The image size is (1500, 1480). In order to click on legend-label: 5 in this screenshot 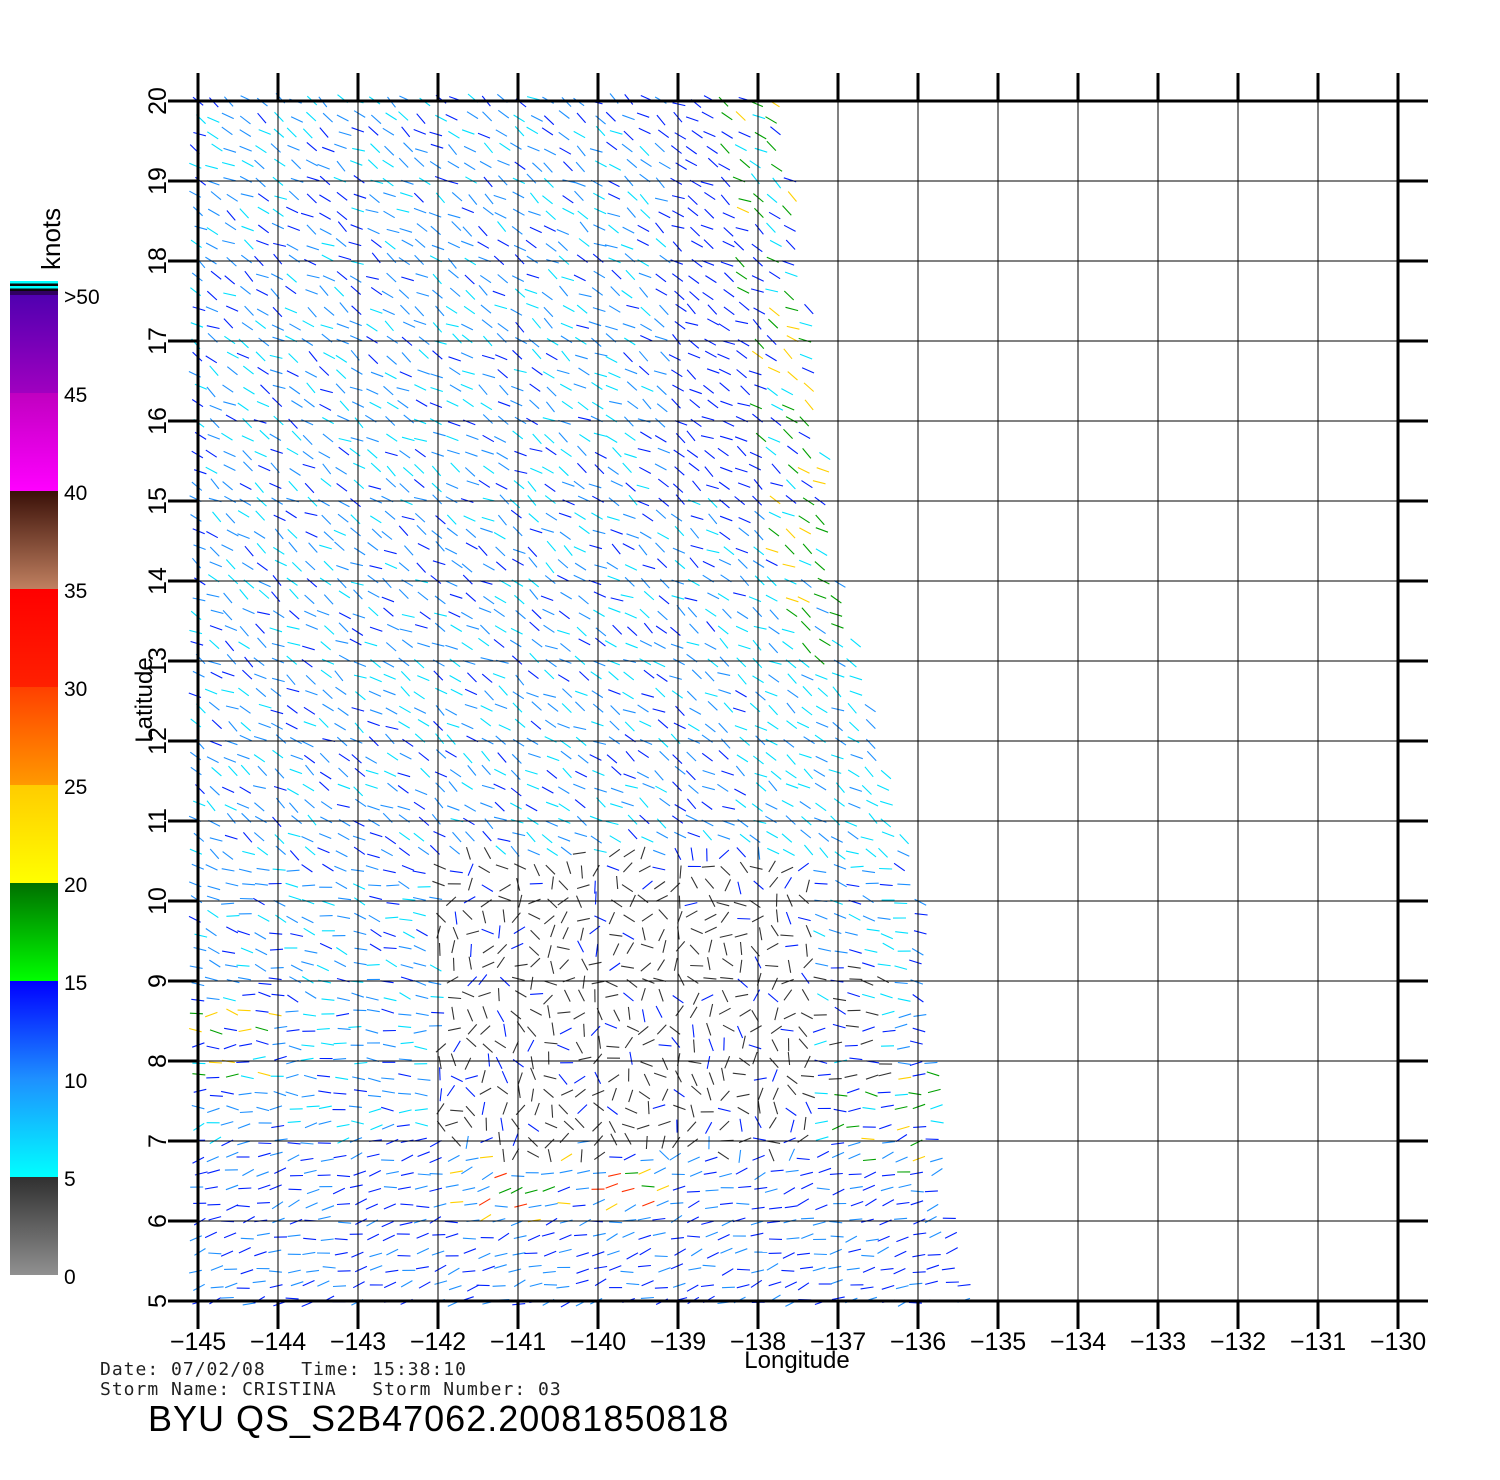, I will do `click(70, 1179)`.